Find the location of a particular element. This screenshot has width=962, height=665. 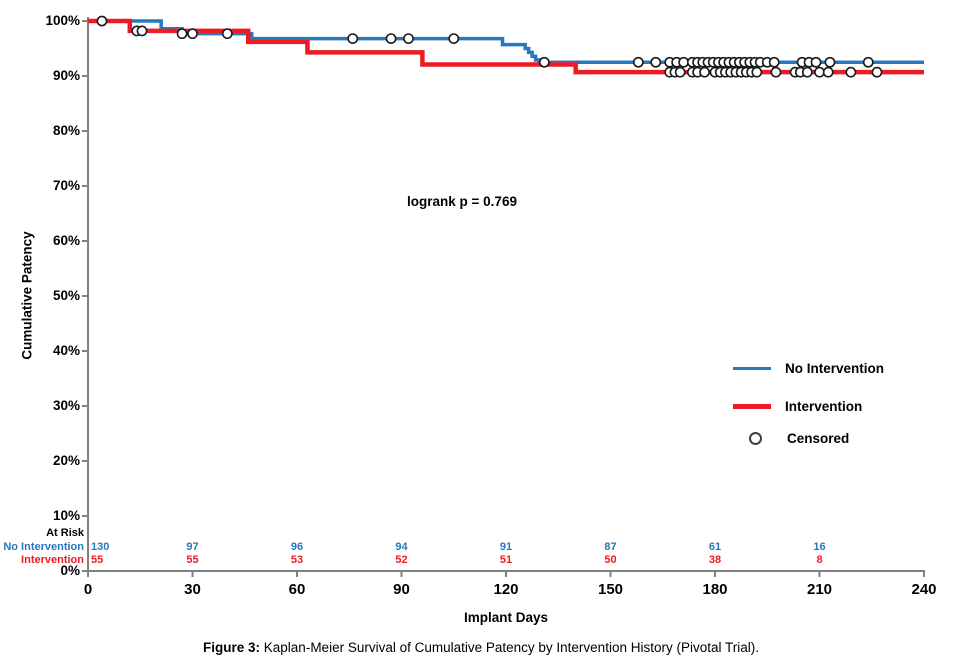

at-risk-value: 130 is located at coordinates (100, 547).